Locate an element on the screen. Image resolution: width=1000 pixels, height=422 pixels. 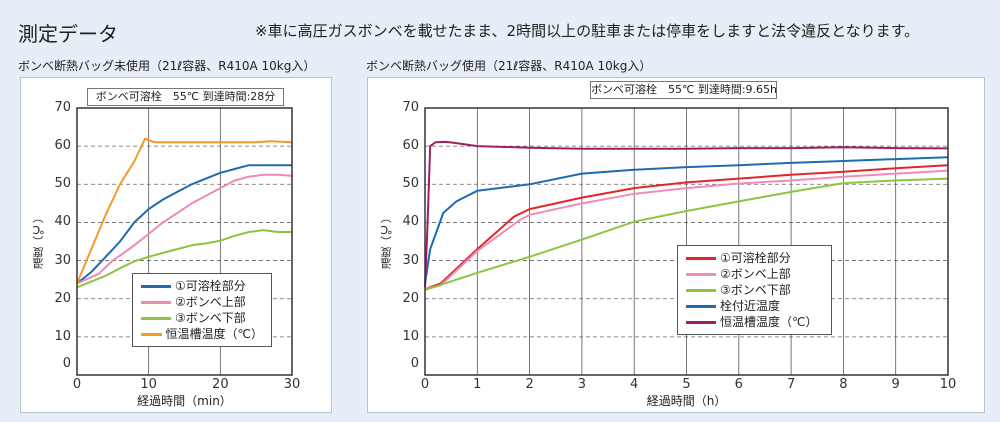
chart-title-right: ボンベ断熱バッグ使用（21ℓ容器、R410A 10kg入） is located at coordinates (509, 66).